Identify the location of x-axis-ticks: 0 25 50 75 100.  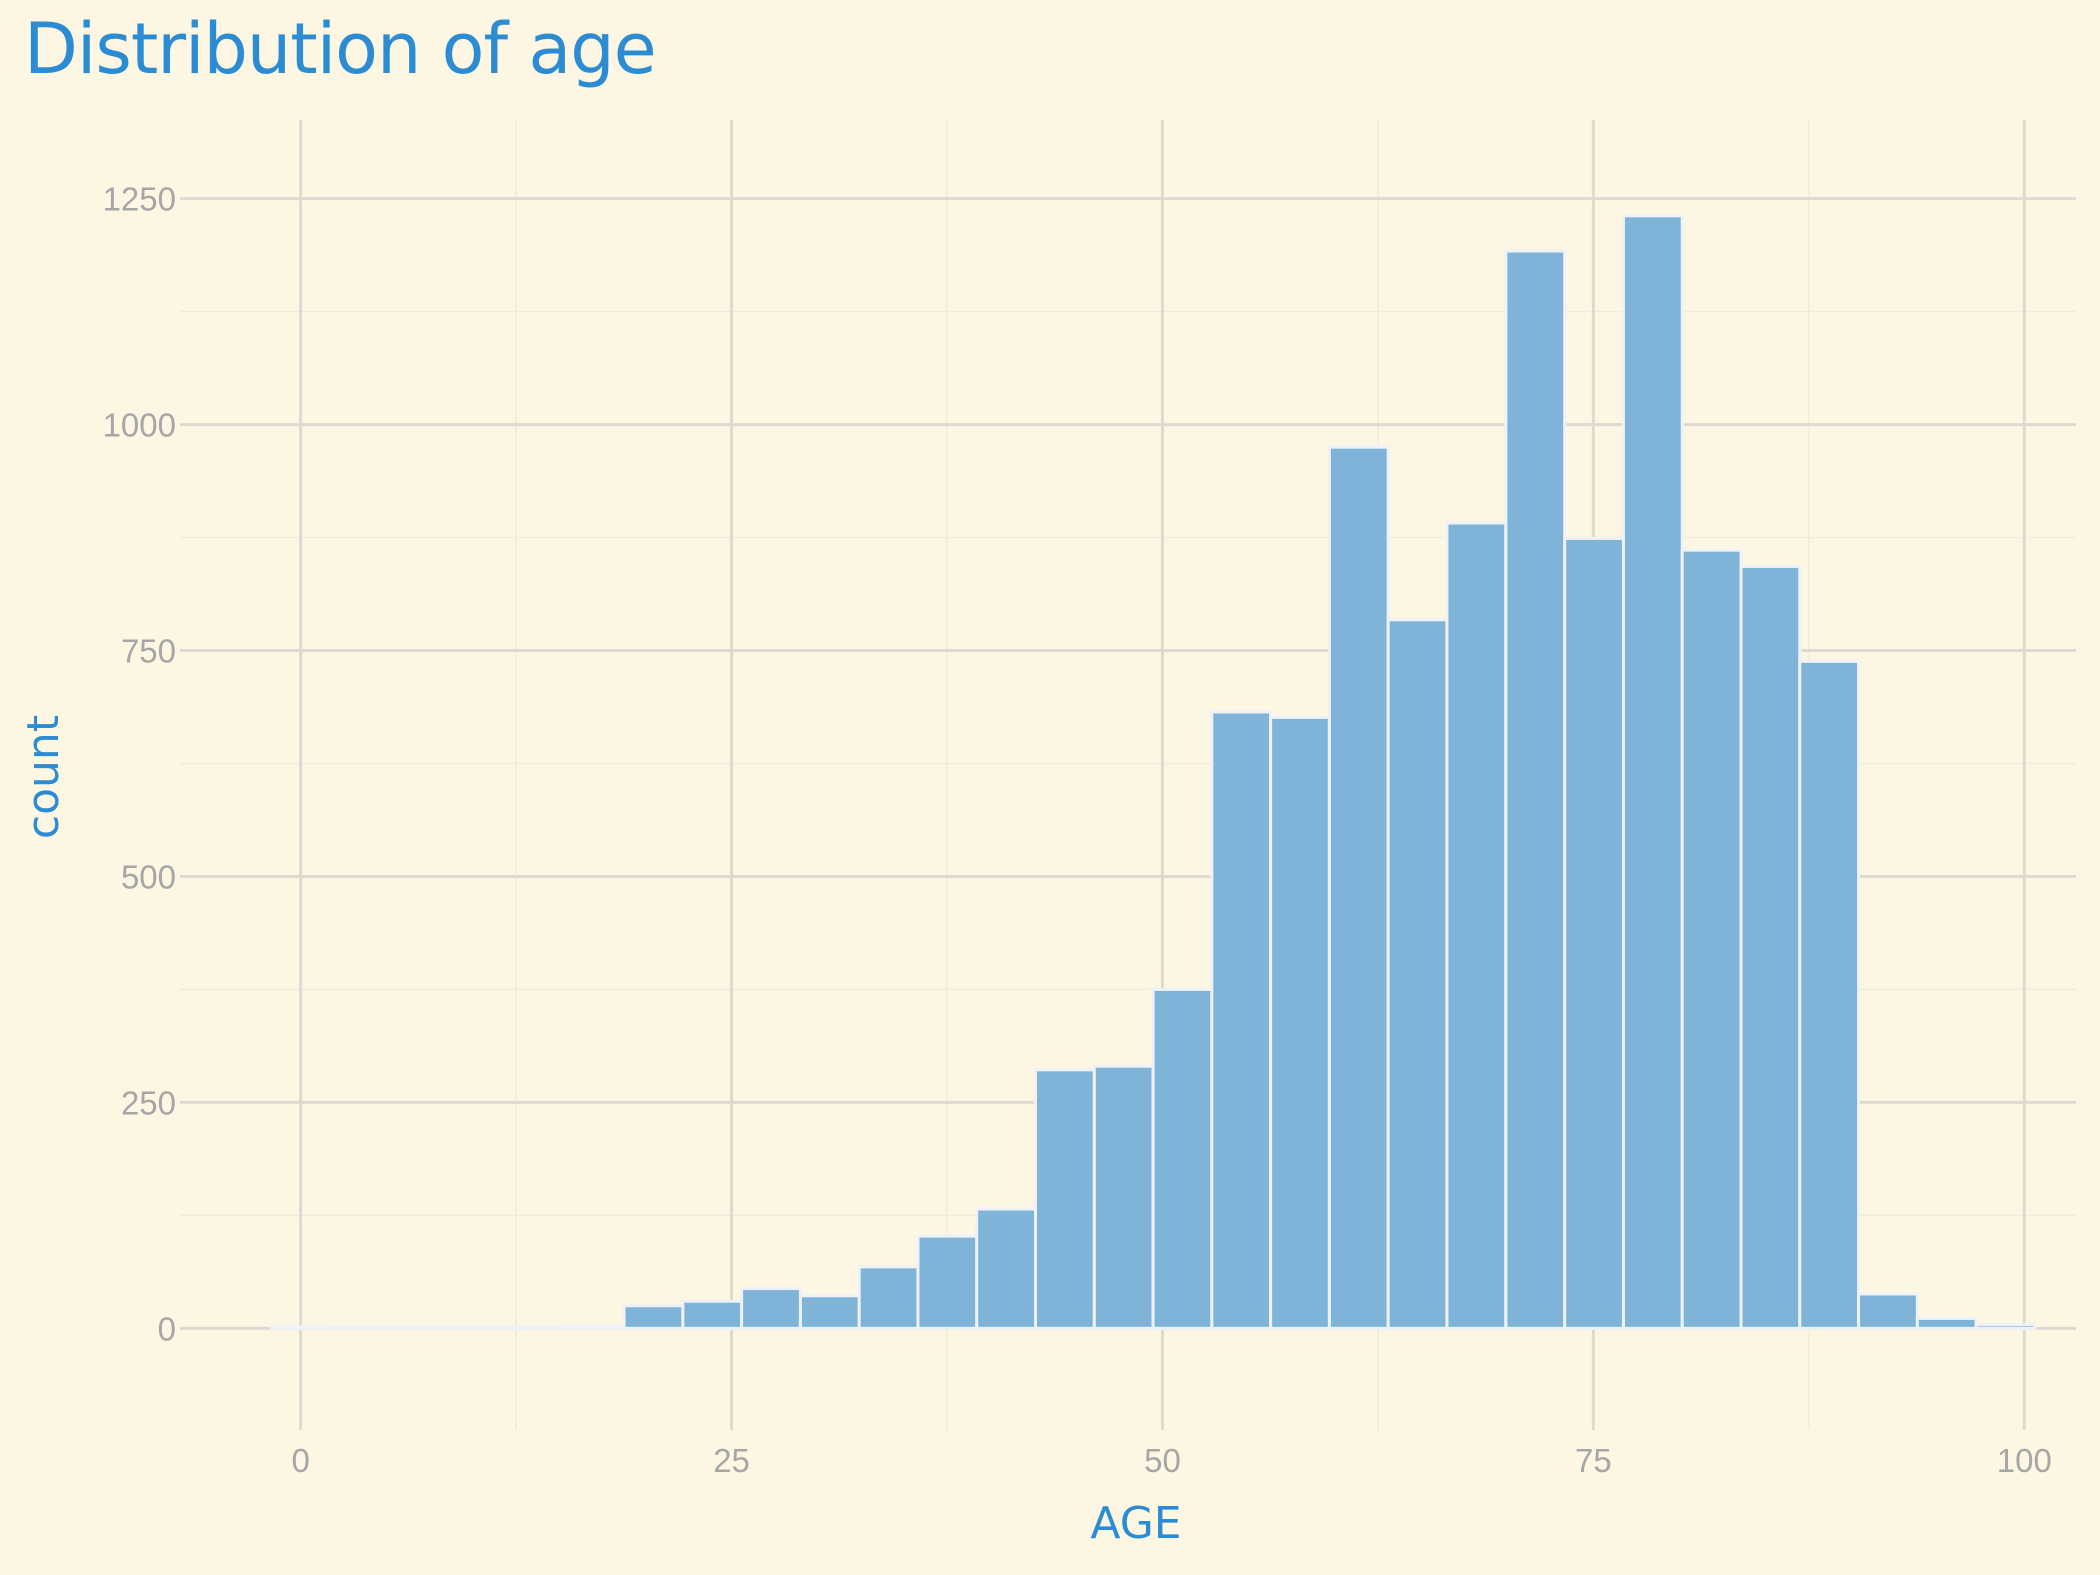
(1171, 1460).